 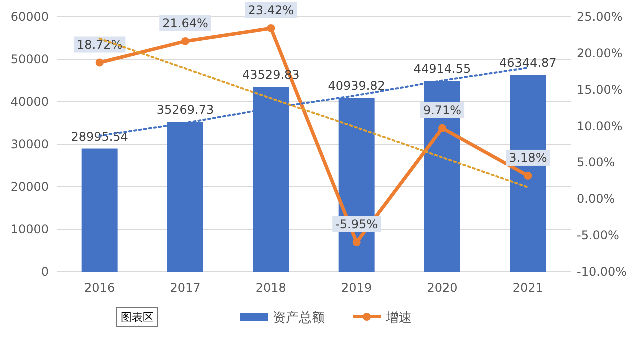 I want to click on data-label: 3.18%, so click(x=528, y=157).